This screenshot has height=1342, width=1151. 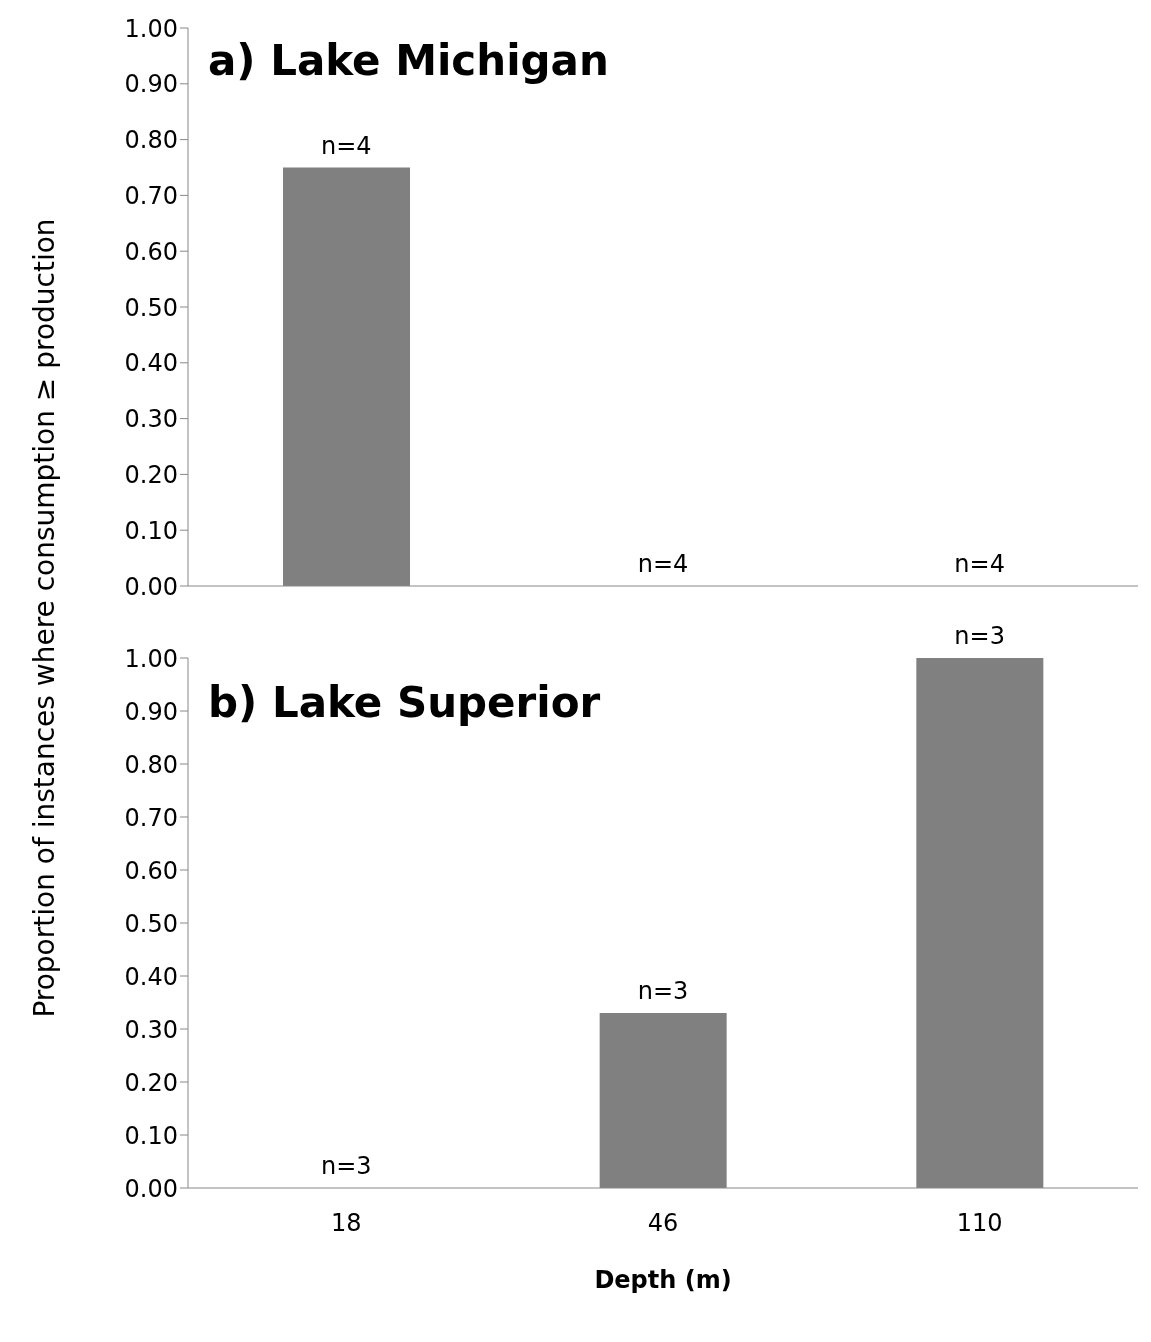 What do you see at coordinates (663, 1223) in the screenshot?
I see `x-tick-label: 46` at bounding box center [663, 1223].